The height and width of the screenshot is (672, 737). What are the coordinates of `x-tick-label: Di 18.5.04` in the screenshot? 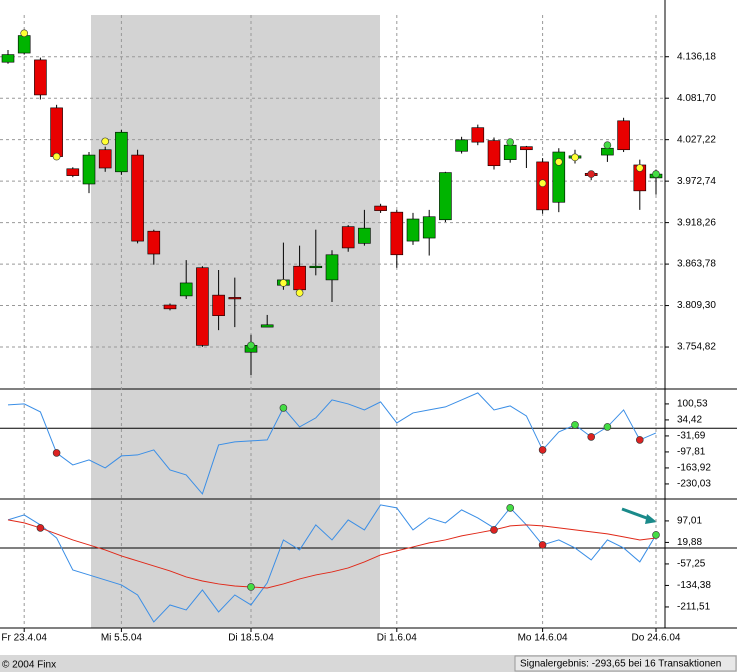 It's located at (251, 638).